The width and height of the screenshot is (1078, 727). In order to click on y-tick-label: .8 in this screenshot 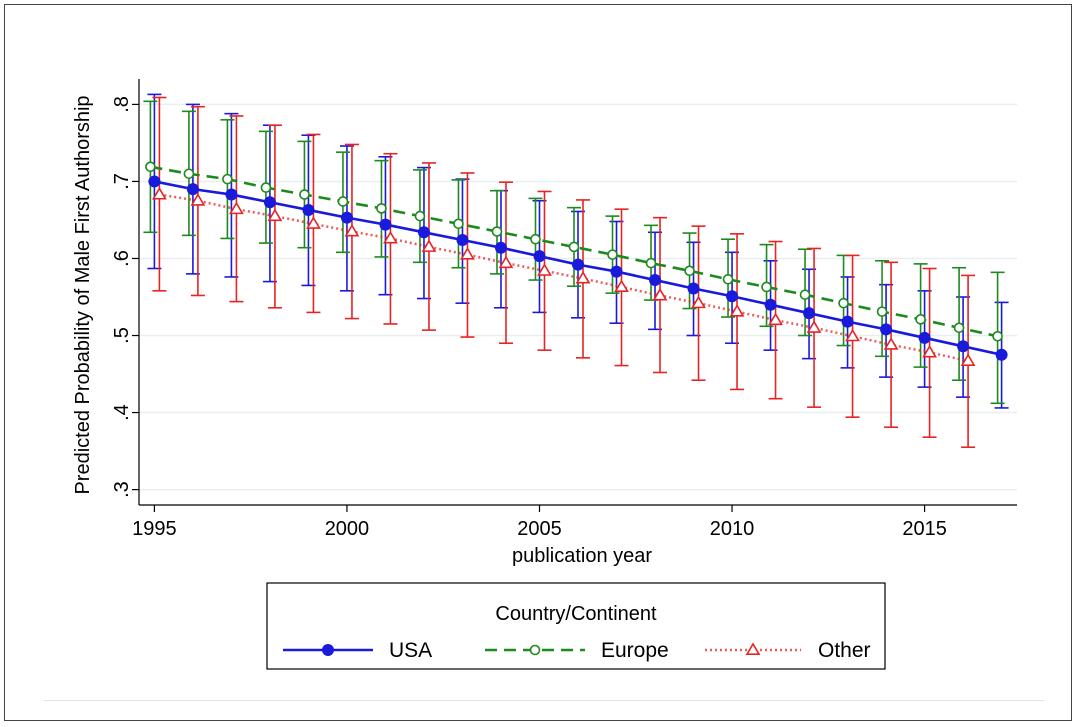, I will do `click(122, 104)`.